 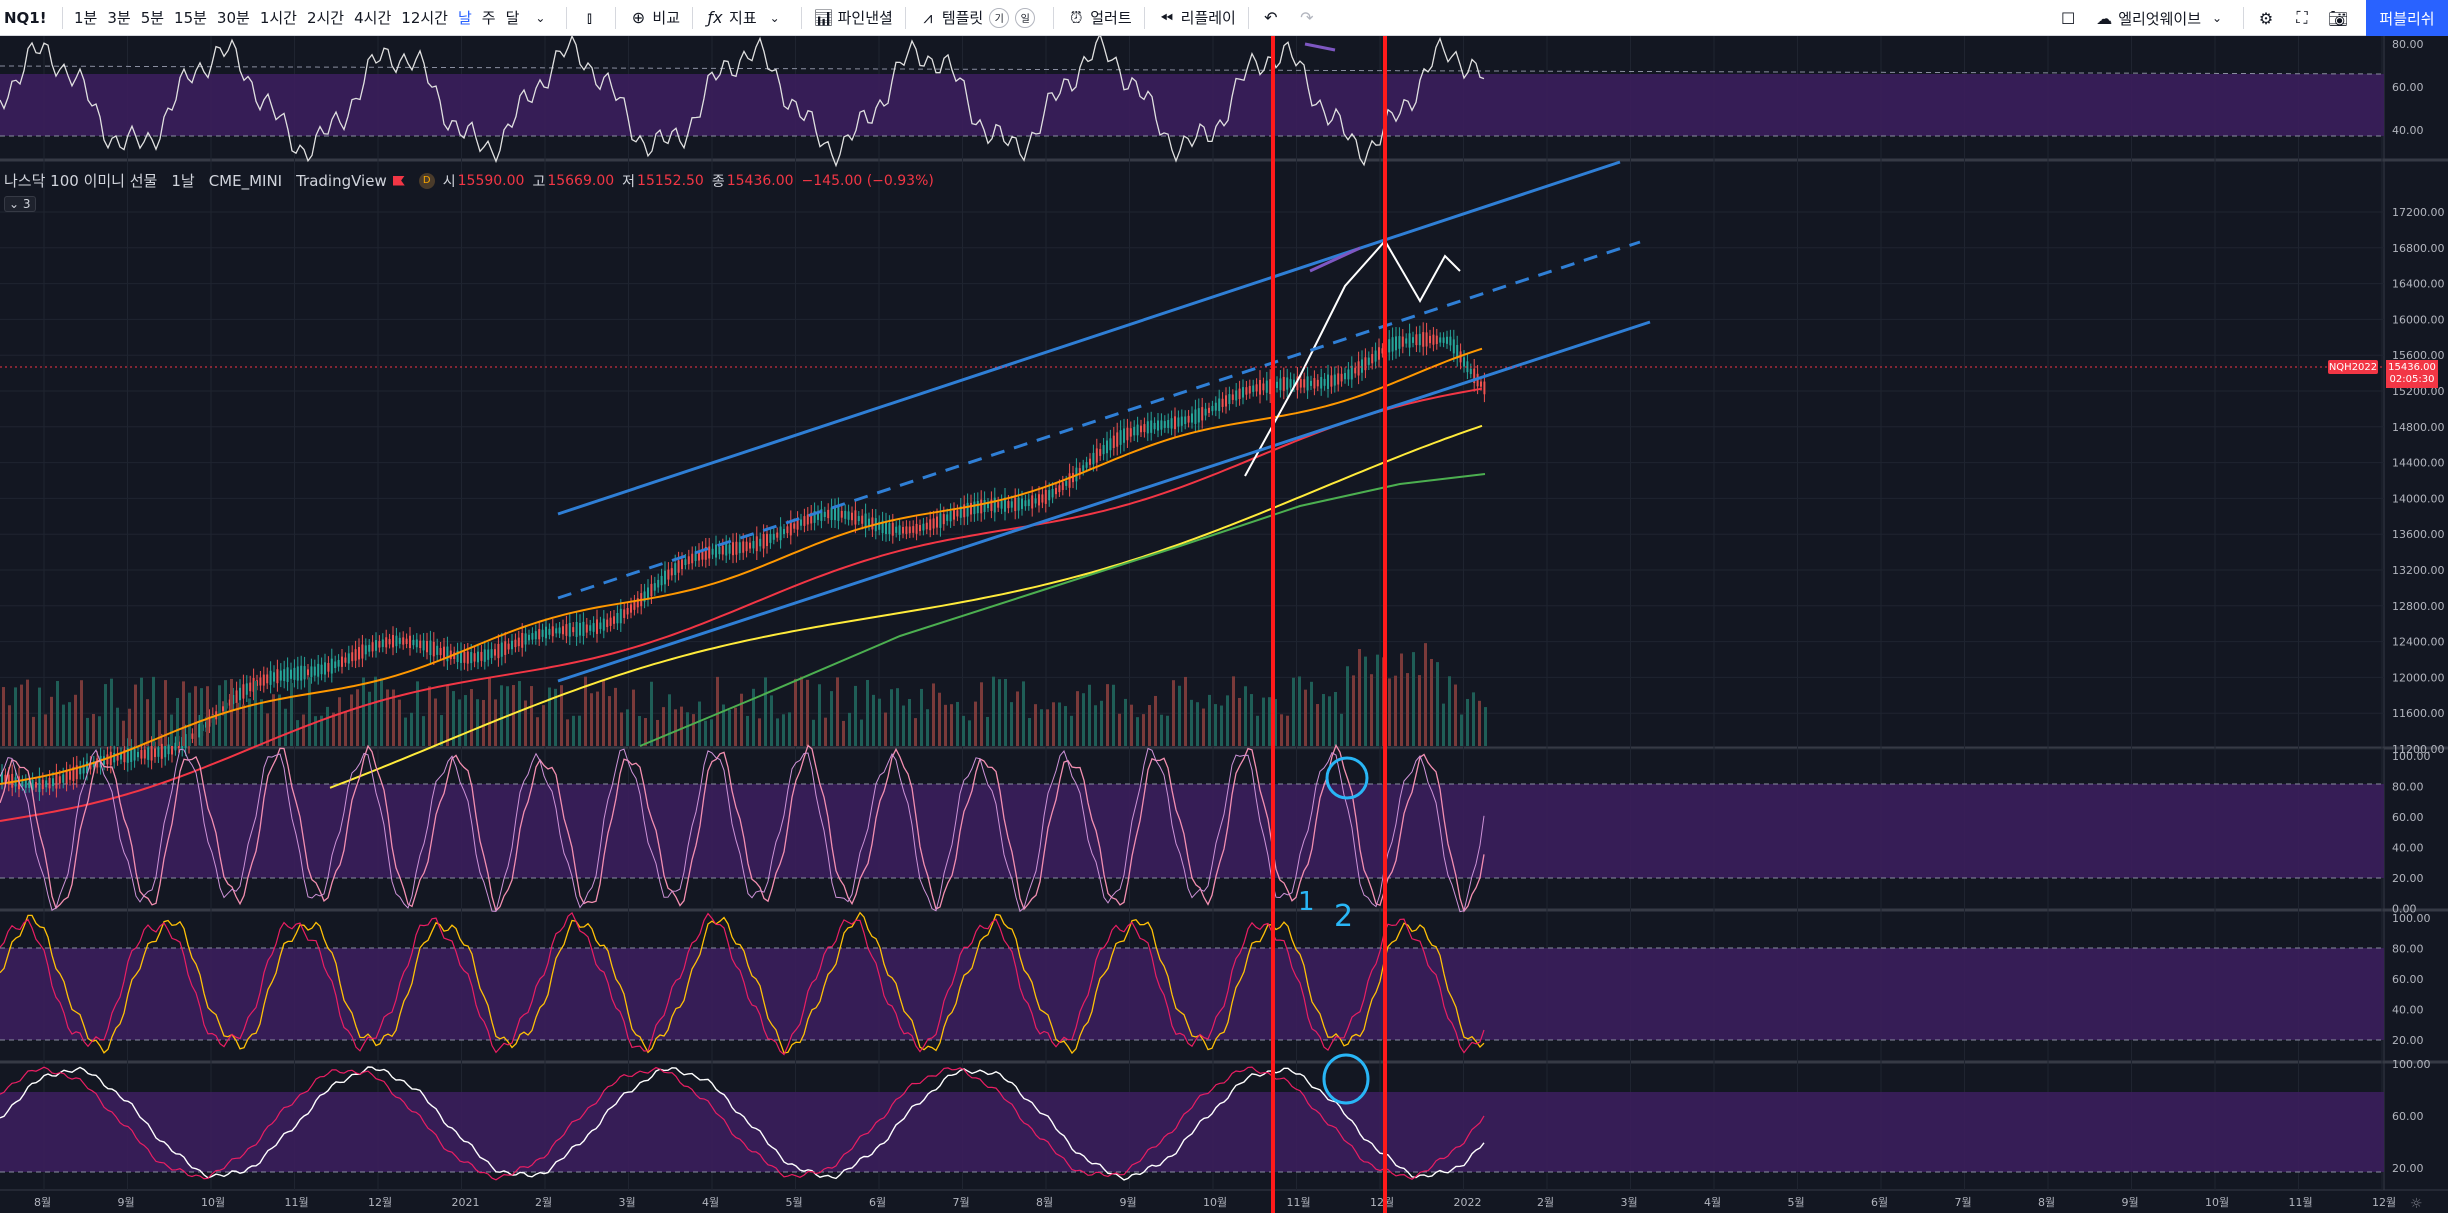 What do you see at coordinates (512, 18) in the screenshot?
I see `interval-button: 달` at bounding box center [512, 18].